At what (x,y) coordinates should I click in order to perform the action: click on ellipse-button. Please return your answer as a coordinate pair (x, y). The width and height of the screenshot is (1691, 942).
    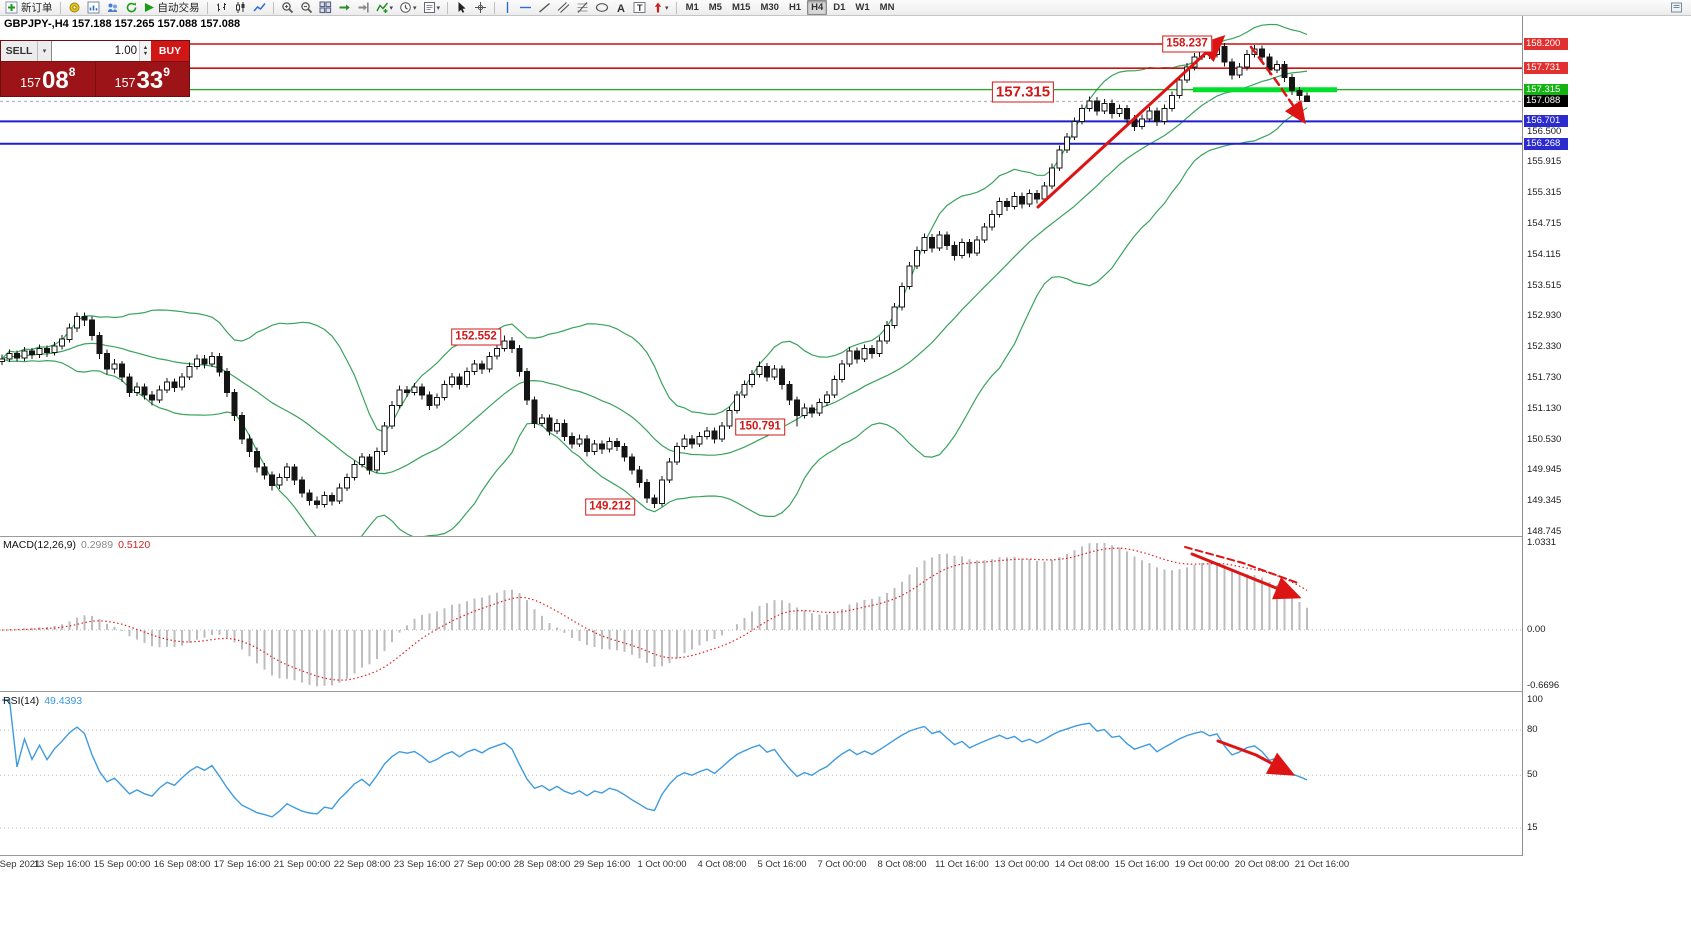
    Looking at the image, I should click on (602, 7).